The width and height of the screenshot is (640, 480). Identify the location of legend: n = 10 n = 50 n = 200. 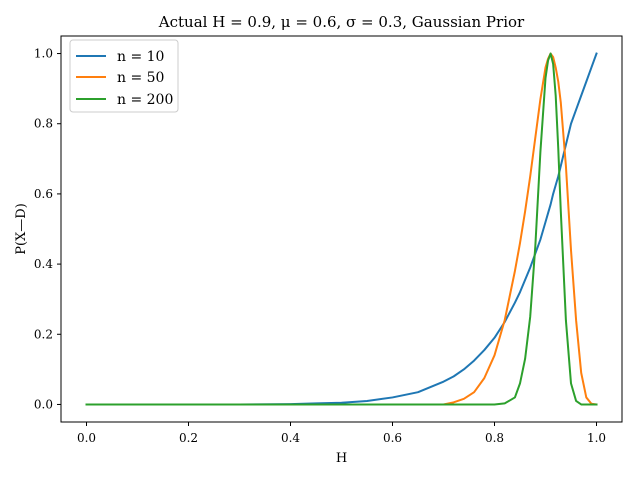
(124, 76).